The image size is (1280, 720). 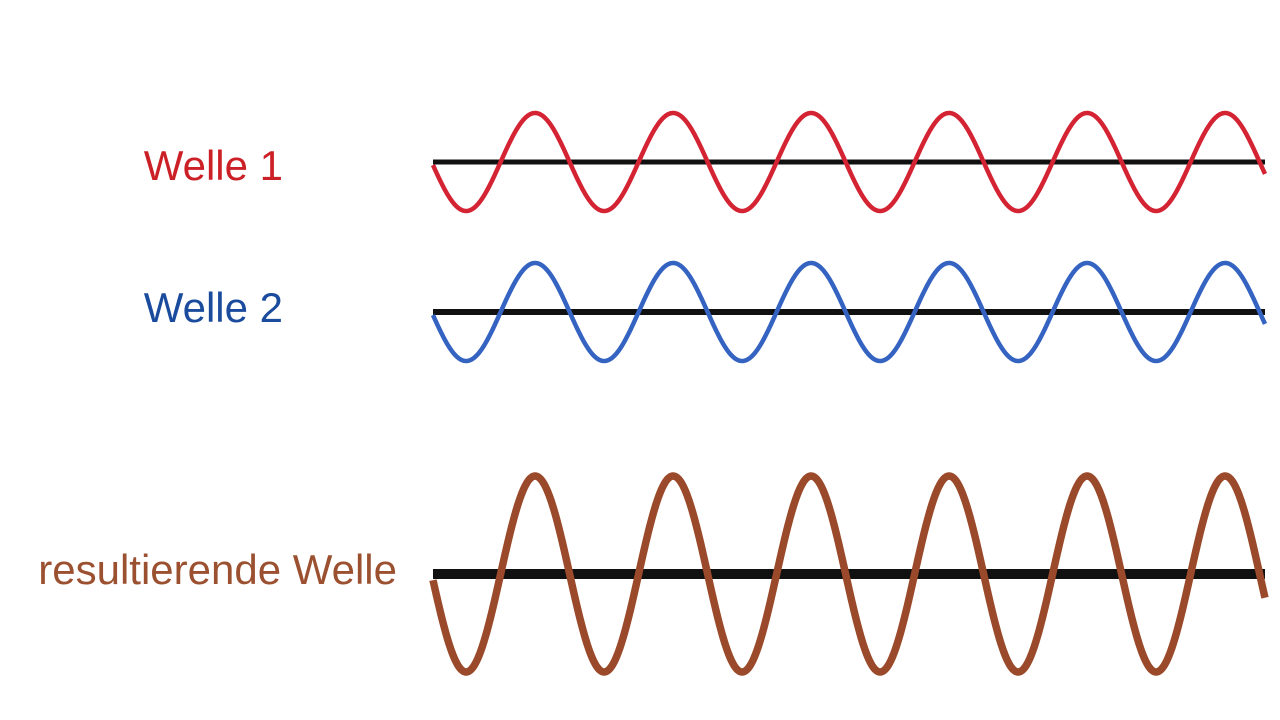 I want to click on wave-1-label: Welle 1, so click(x=213, y=165).